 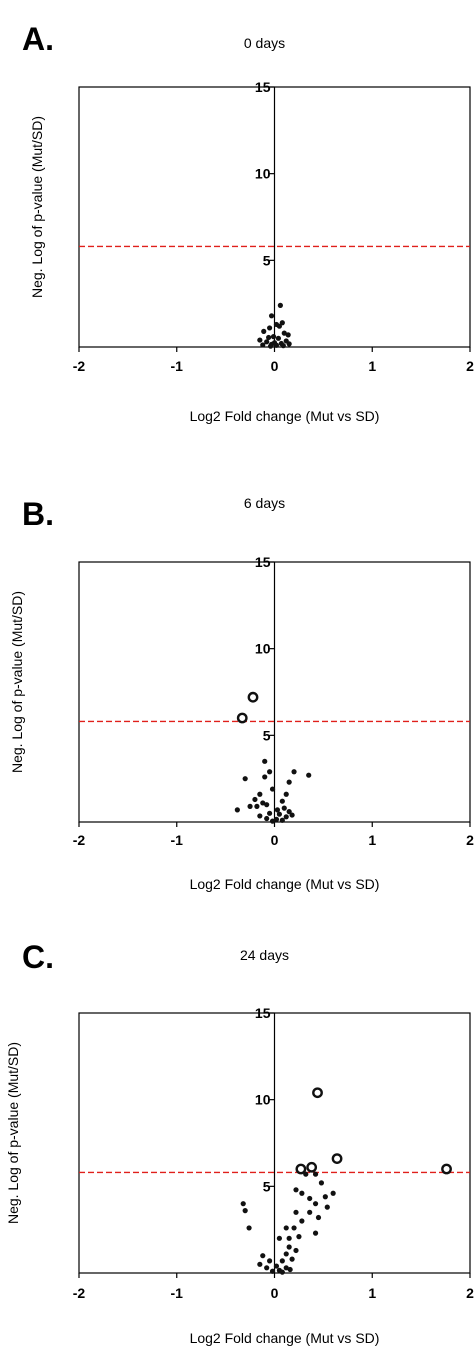 I want to click on y-tick-label: 5, so click(x=267, y=1186).